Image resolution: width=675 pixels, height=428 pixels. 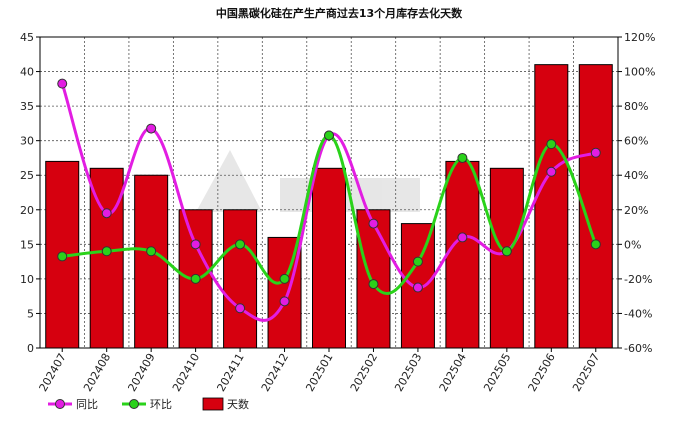 What do you see at coordinates (186, 372) in the screenshot?
I see `x-tick-label: 202410` at bounding box center [186, 372].